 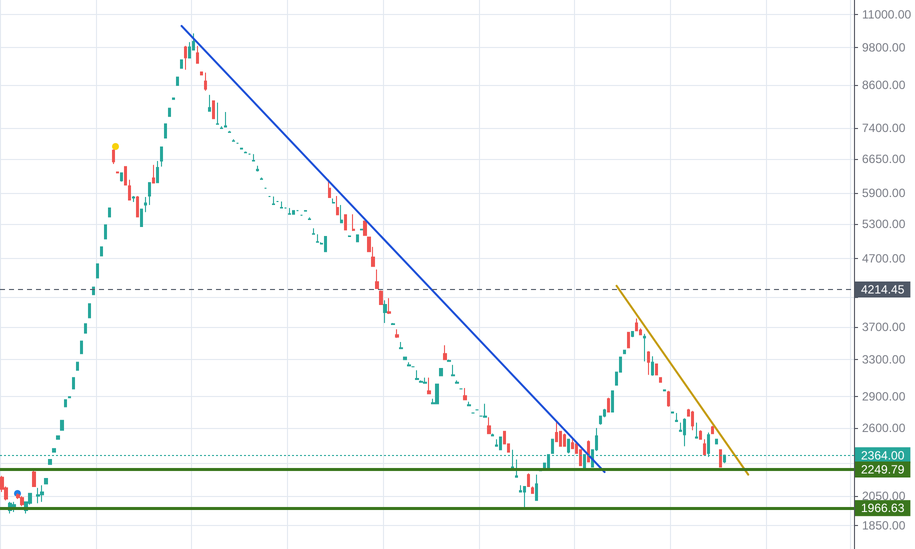 What do you see at coordinates (884, 47) in the screenshot?
I see `y-tick-label: 9800.00` at bounding box center [884, 47].